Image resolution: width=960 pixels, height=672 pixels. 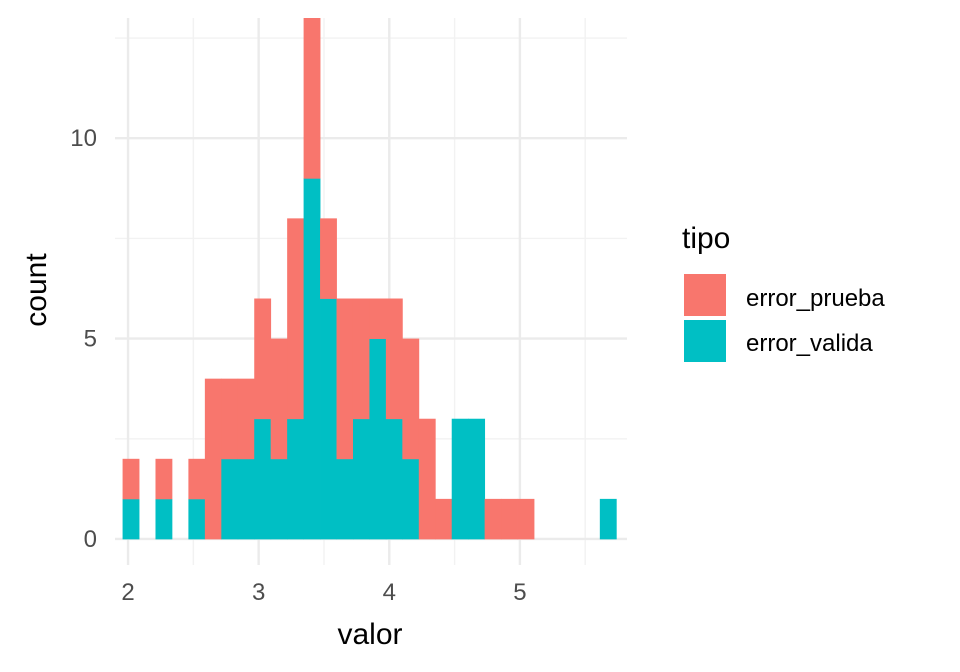 I want to click on y-axis-title: count, so click(x=36, y=290).